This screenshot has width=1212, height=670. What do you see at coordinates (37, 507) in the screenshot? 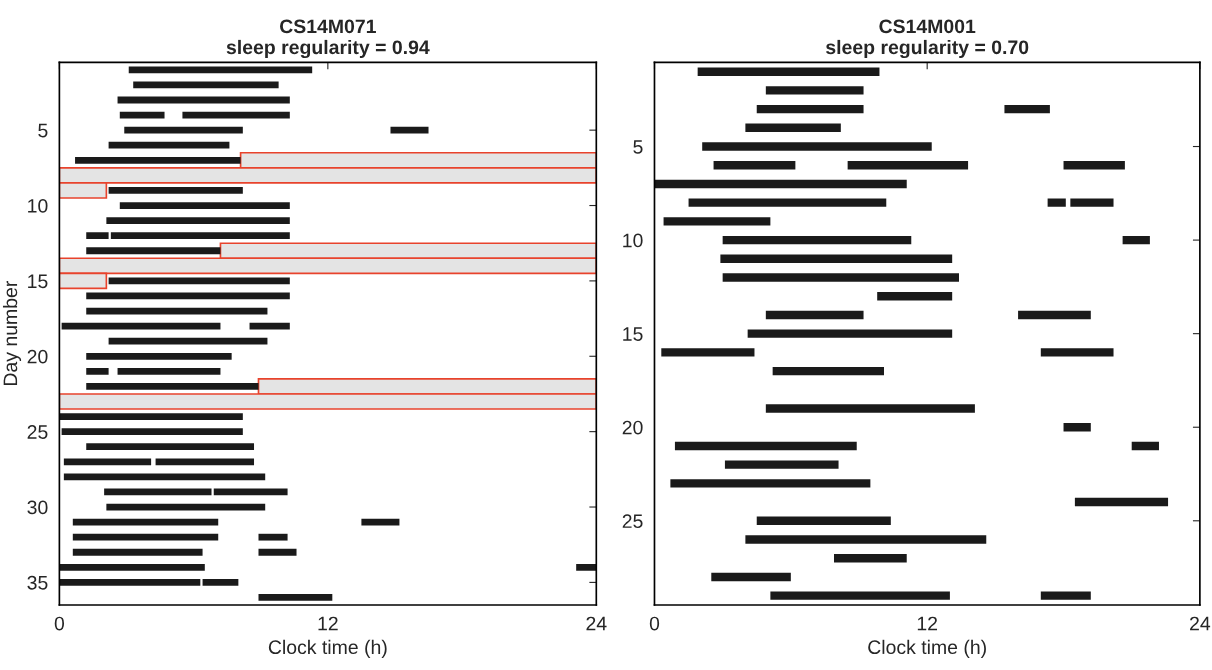
I see `y-tick-label: 30` at bounding box center [37, 507].